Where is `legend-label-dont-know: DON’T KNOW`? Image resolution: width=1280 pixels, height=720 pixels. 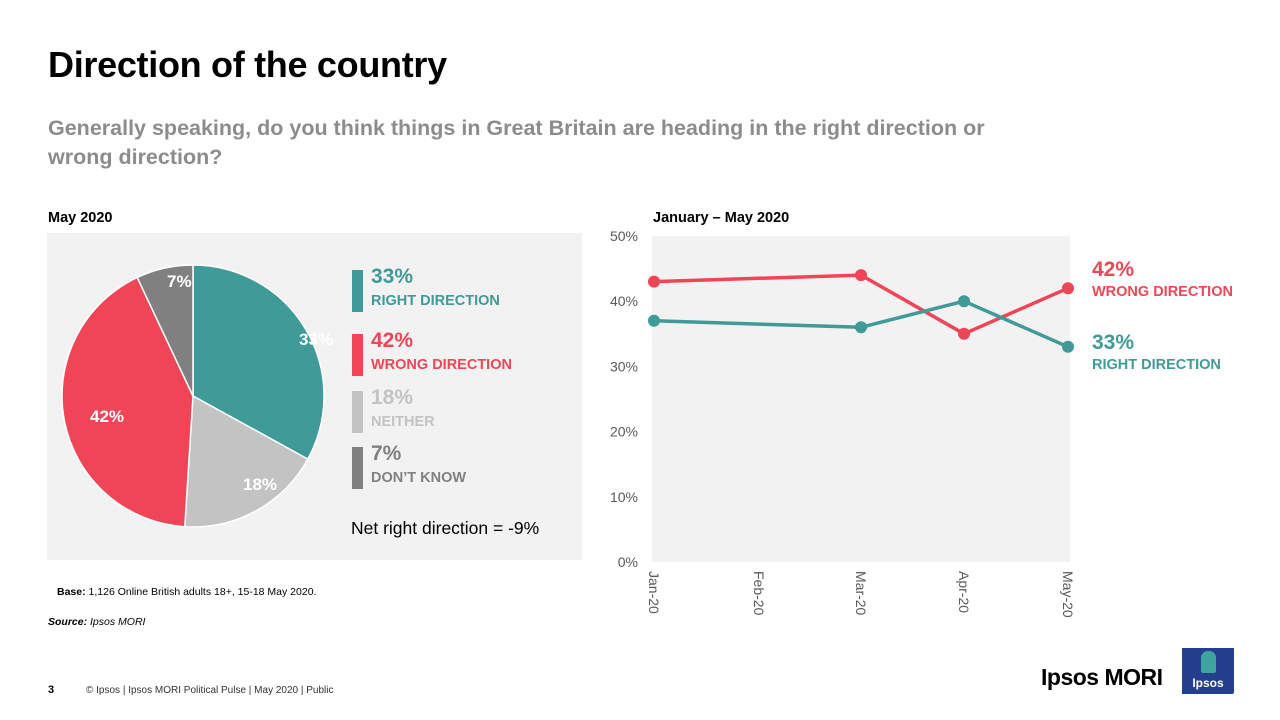
legend-label-dont-know: DON’T KNOW is located at coordinates (419, 478).